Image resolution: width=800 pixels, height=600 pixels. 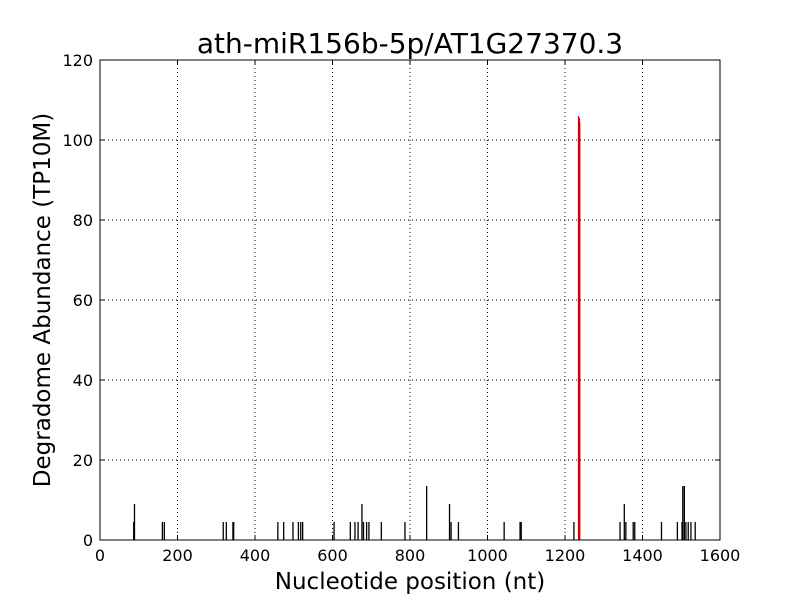 I want to click on x-axis-label: Nucleotide position (nt), so click(x=410, y=582).